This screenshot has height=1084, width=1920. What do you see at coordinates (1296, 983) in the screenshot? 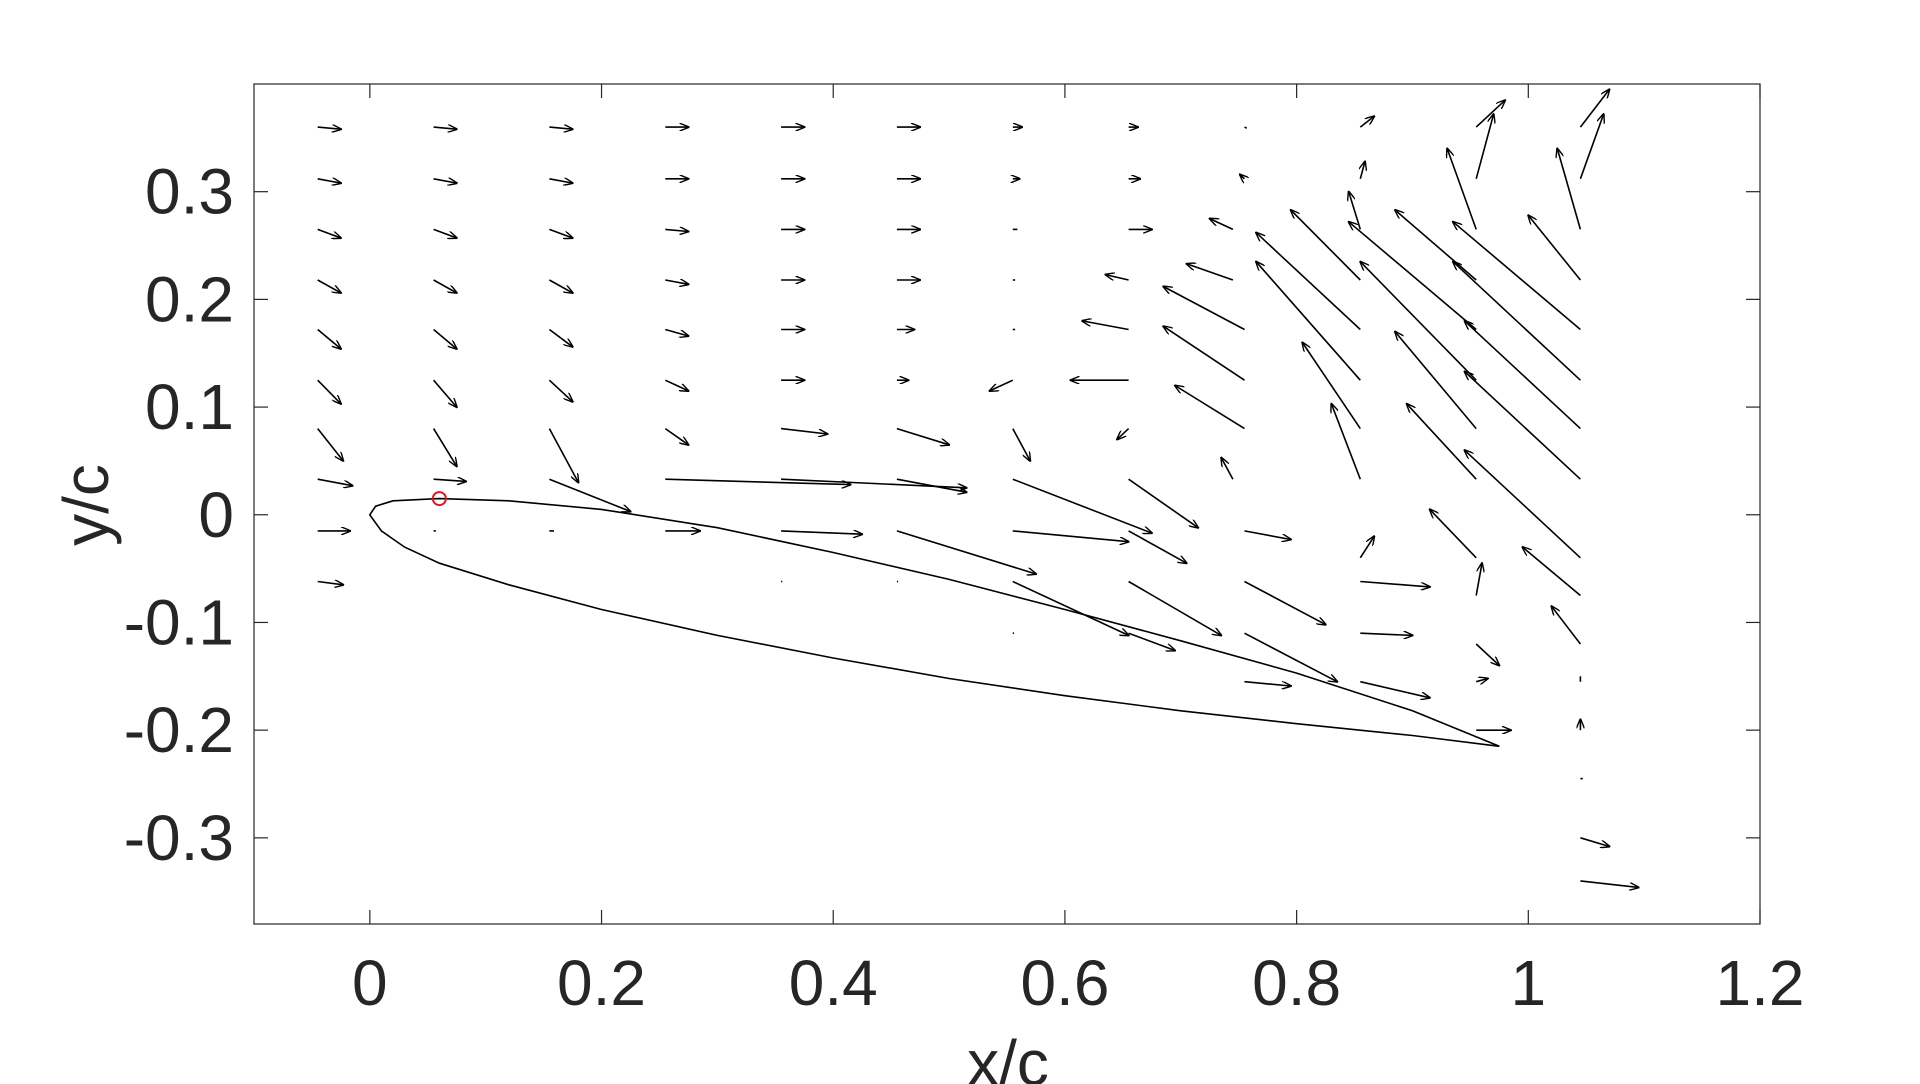
I see `x-tick-label: 0.8` at bounding box center [1296, 983].